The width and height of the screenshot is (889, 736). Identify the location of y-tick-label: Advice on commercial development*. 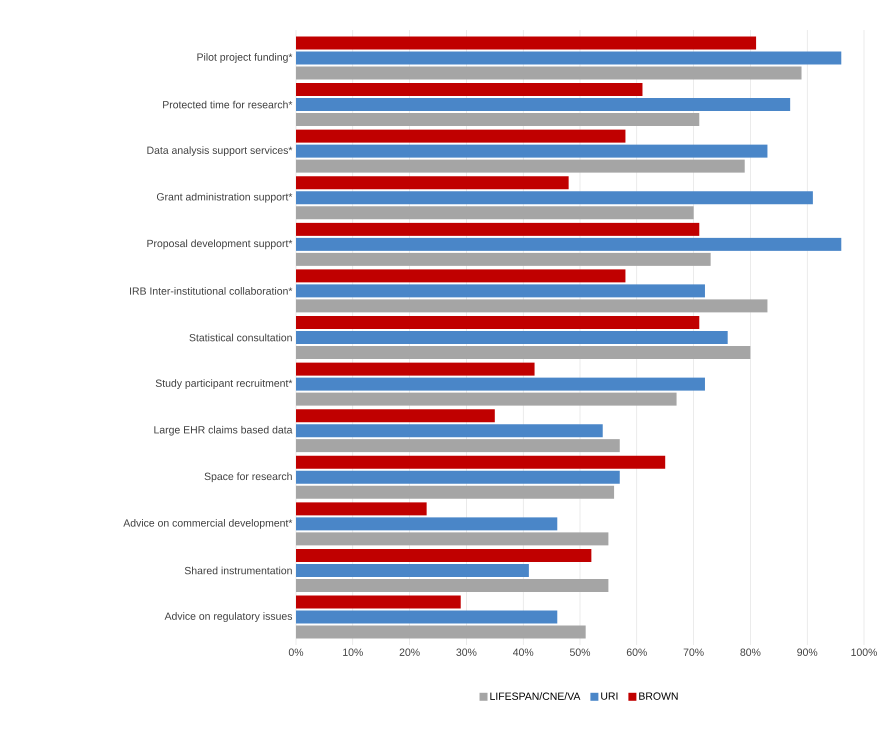
(207, 523).